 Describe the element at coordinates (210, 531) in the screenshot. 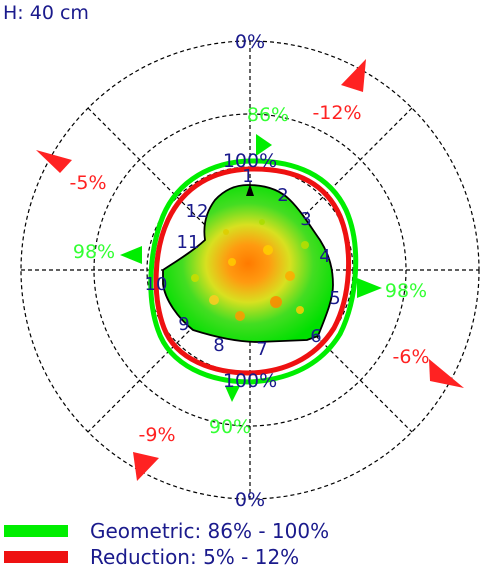

I see `legend-geometric-label: Geometric: 86% - 100%` at that location.